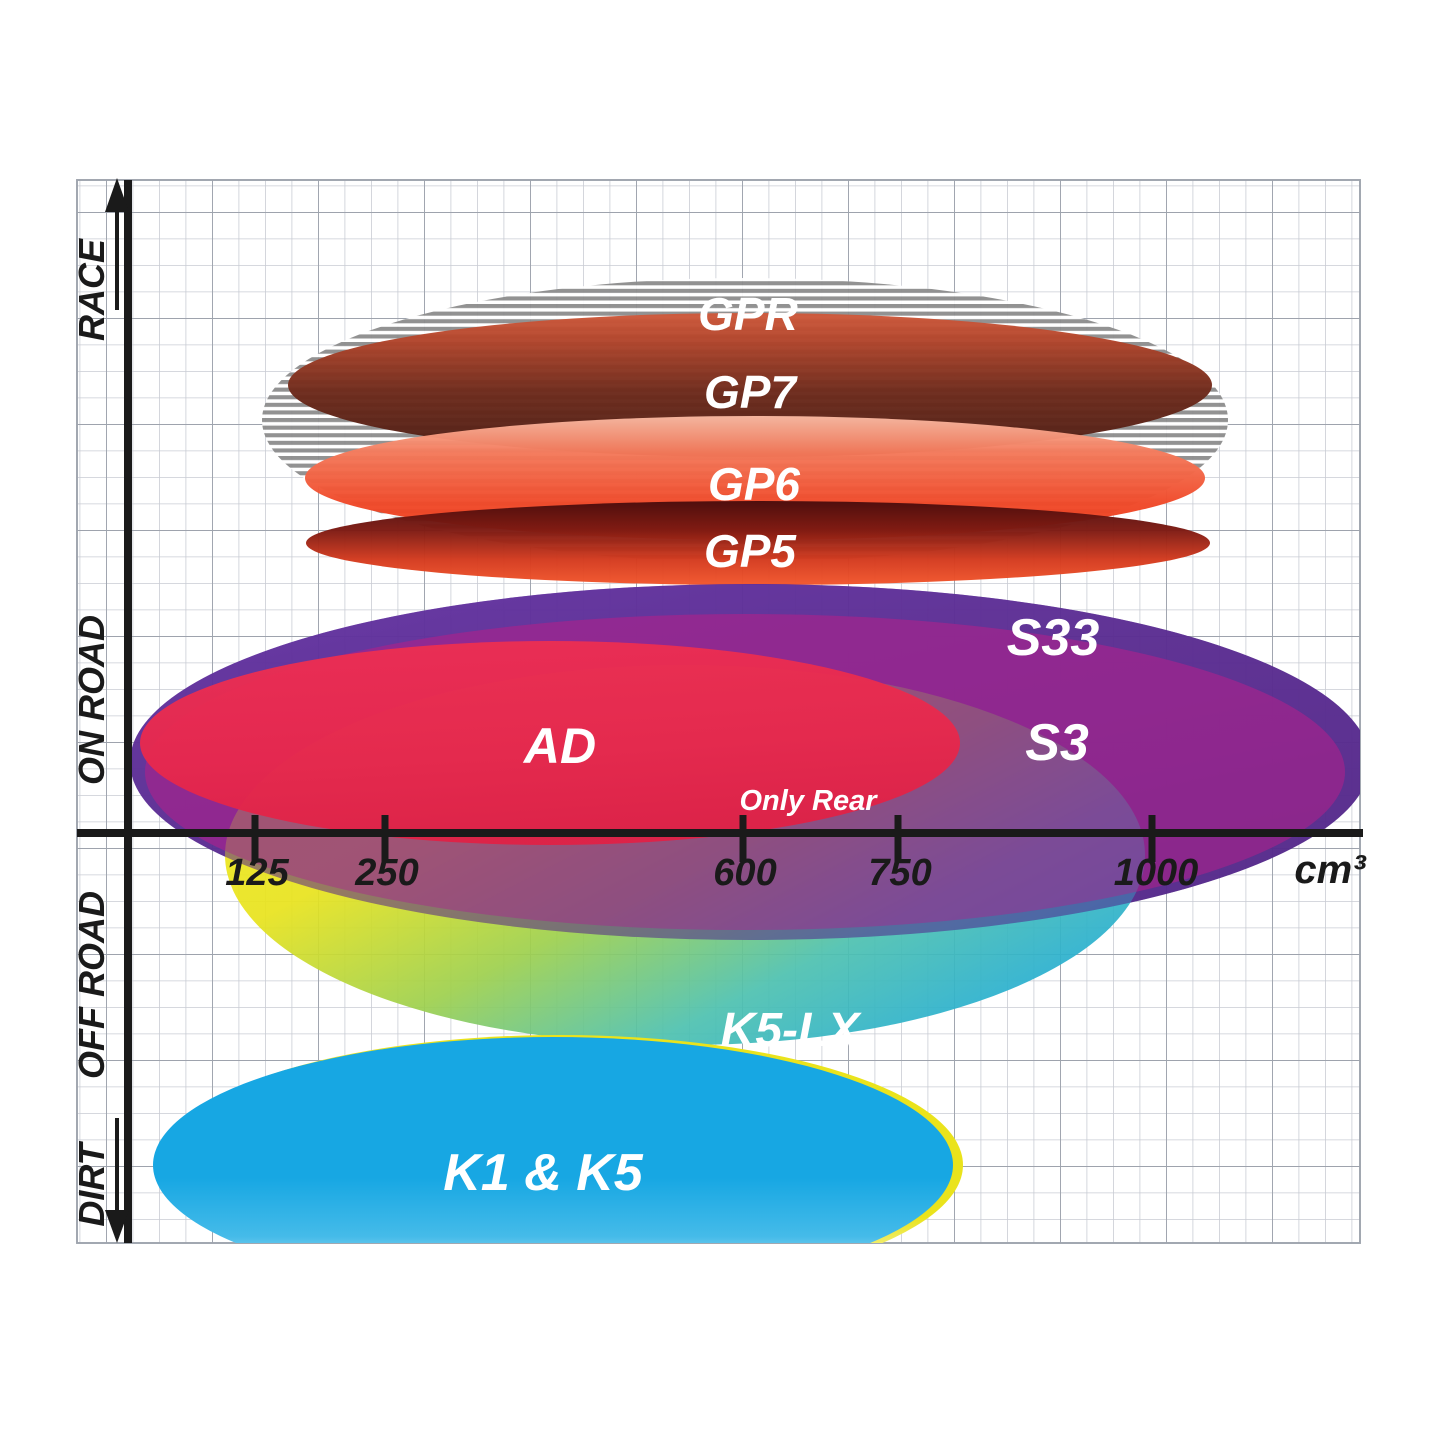 This screenshot has height=1445, width=1445. I want to click on x-tick-label-600: 600, so click(744, 873).